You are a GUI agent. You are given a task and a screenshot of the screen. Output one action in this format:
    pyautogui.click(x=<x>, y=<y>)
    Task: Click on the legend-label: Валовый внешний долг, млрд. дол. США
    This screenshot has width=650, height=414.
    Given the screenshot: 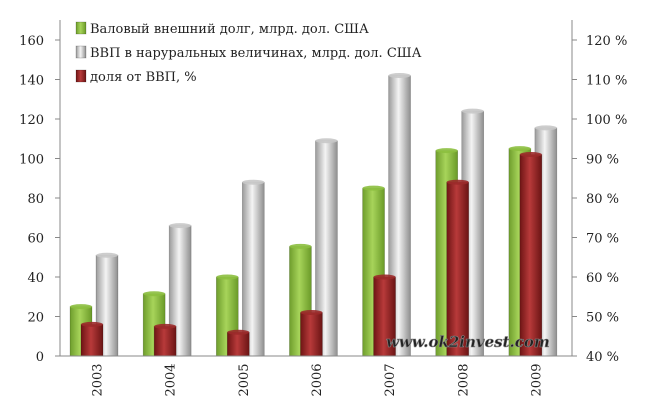 What is the action you would take?
    pyautogui.click(x=229, y=29)
    